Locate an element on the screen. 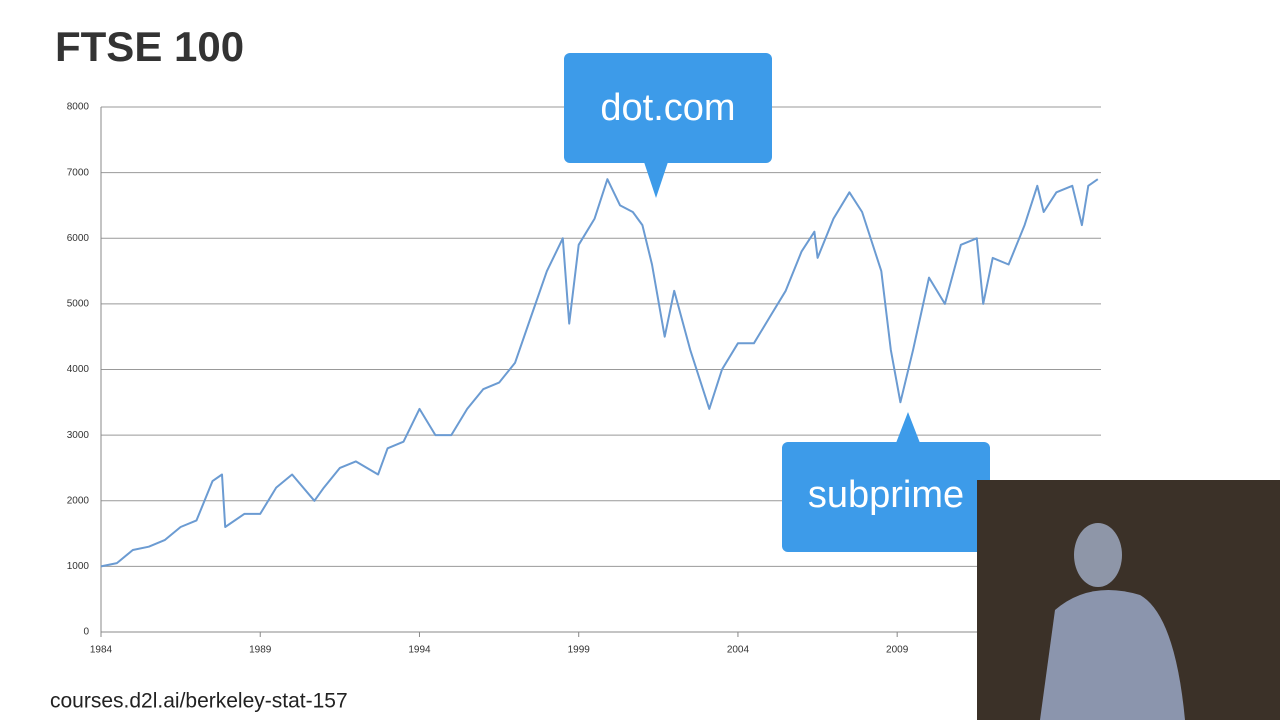 This screenshot has width=1280, height=720. callout-subprime: subprime is located at coordinates (886, 482).